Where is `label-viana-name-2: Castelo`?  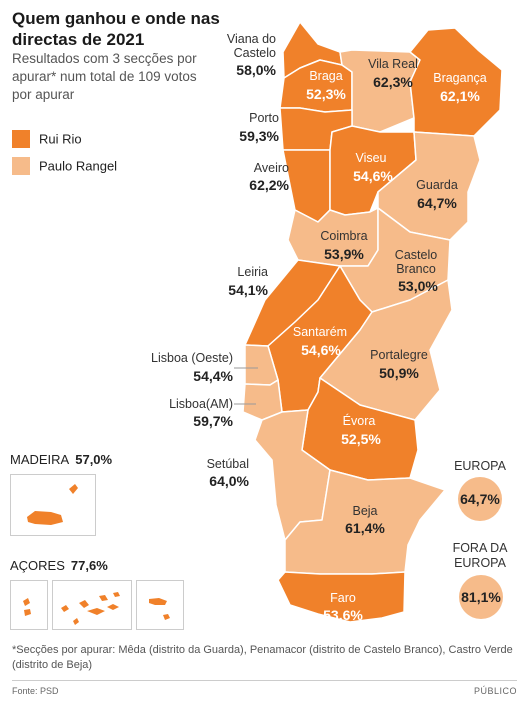 label-viana-name-2: Castelo is located at coordinates (255, 53).